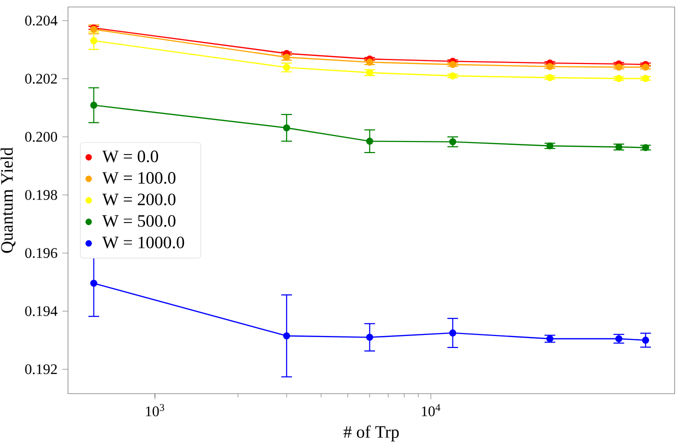 The image size is (683, 447). Describe the element at coordinates (371, 433) in the screenshot. I see `x-axis-title: # of Trp` at that location.